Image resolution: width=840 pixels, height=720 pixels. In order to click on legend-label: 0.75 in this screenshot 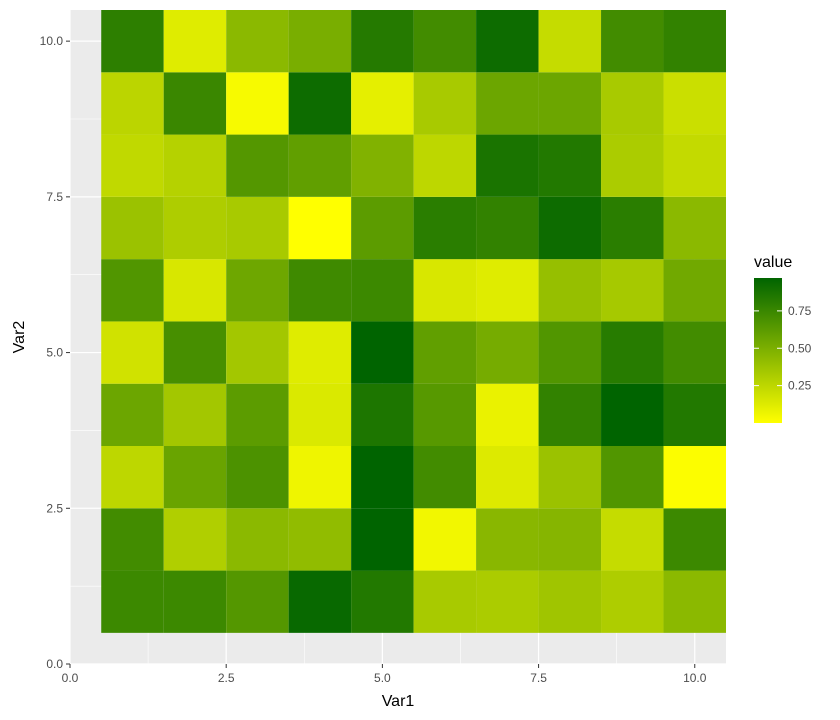, I will do `click(800, 311)`.